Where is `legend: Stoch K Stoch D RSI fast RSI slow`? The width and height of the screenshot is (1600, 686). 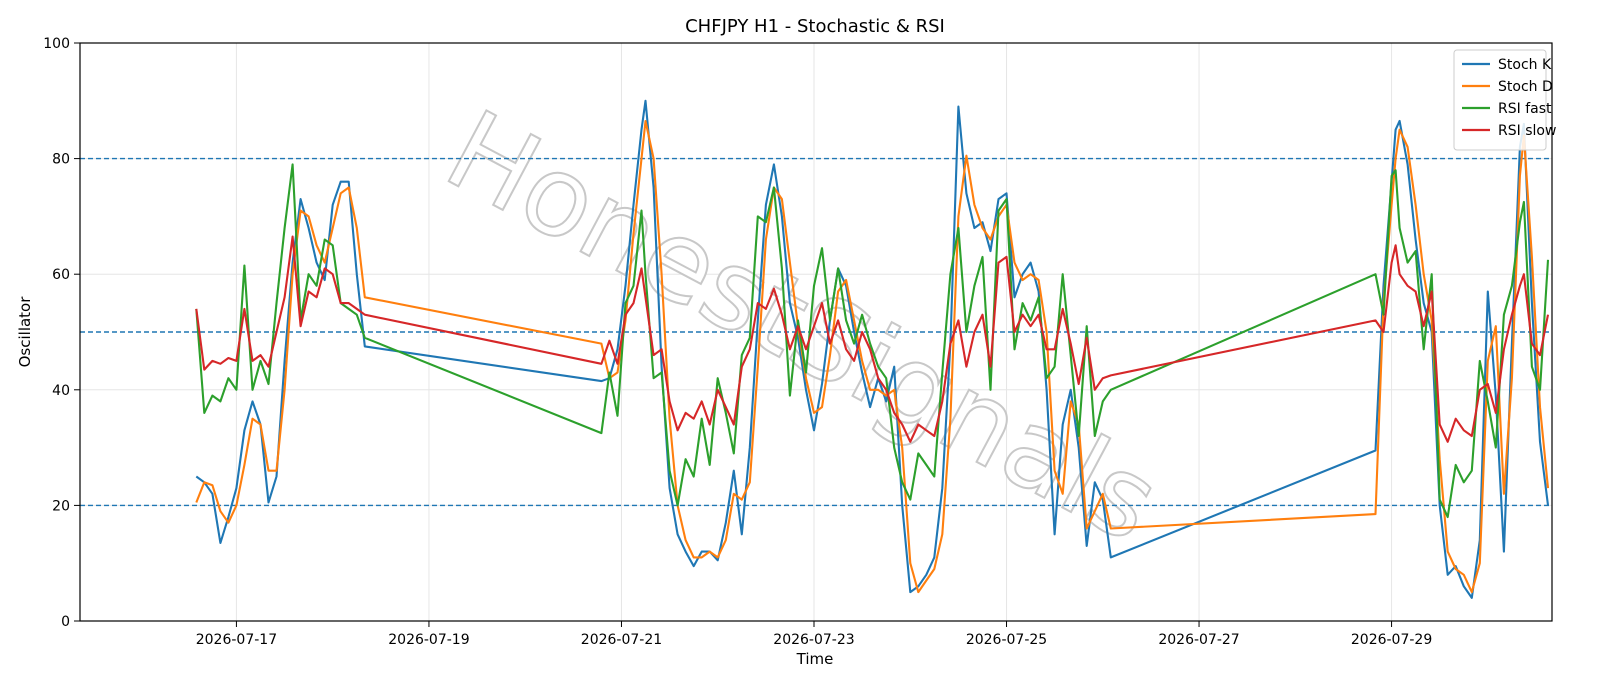
legend: Stoch K Stoch D RSI fast RSI slow is located at coordinates (1504, 100).